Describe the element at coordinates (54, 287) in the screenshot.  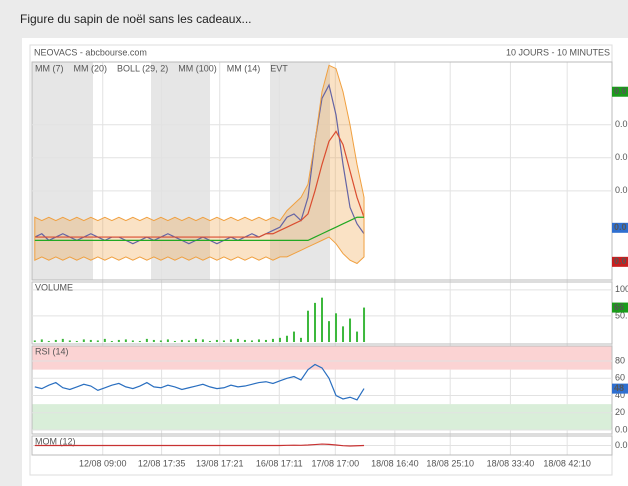
I see `panel-title: VOLUME` at that location.